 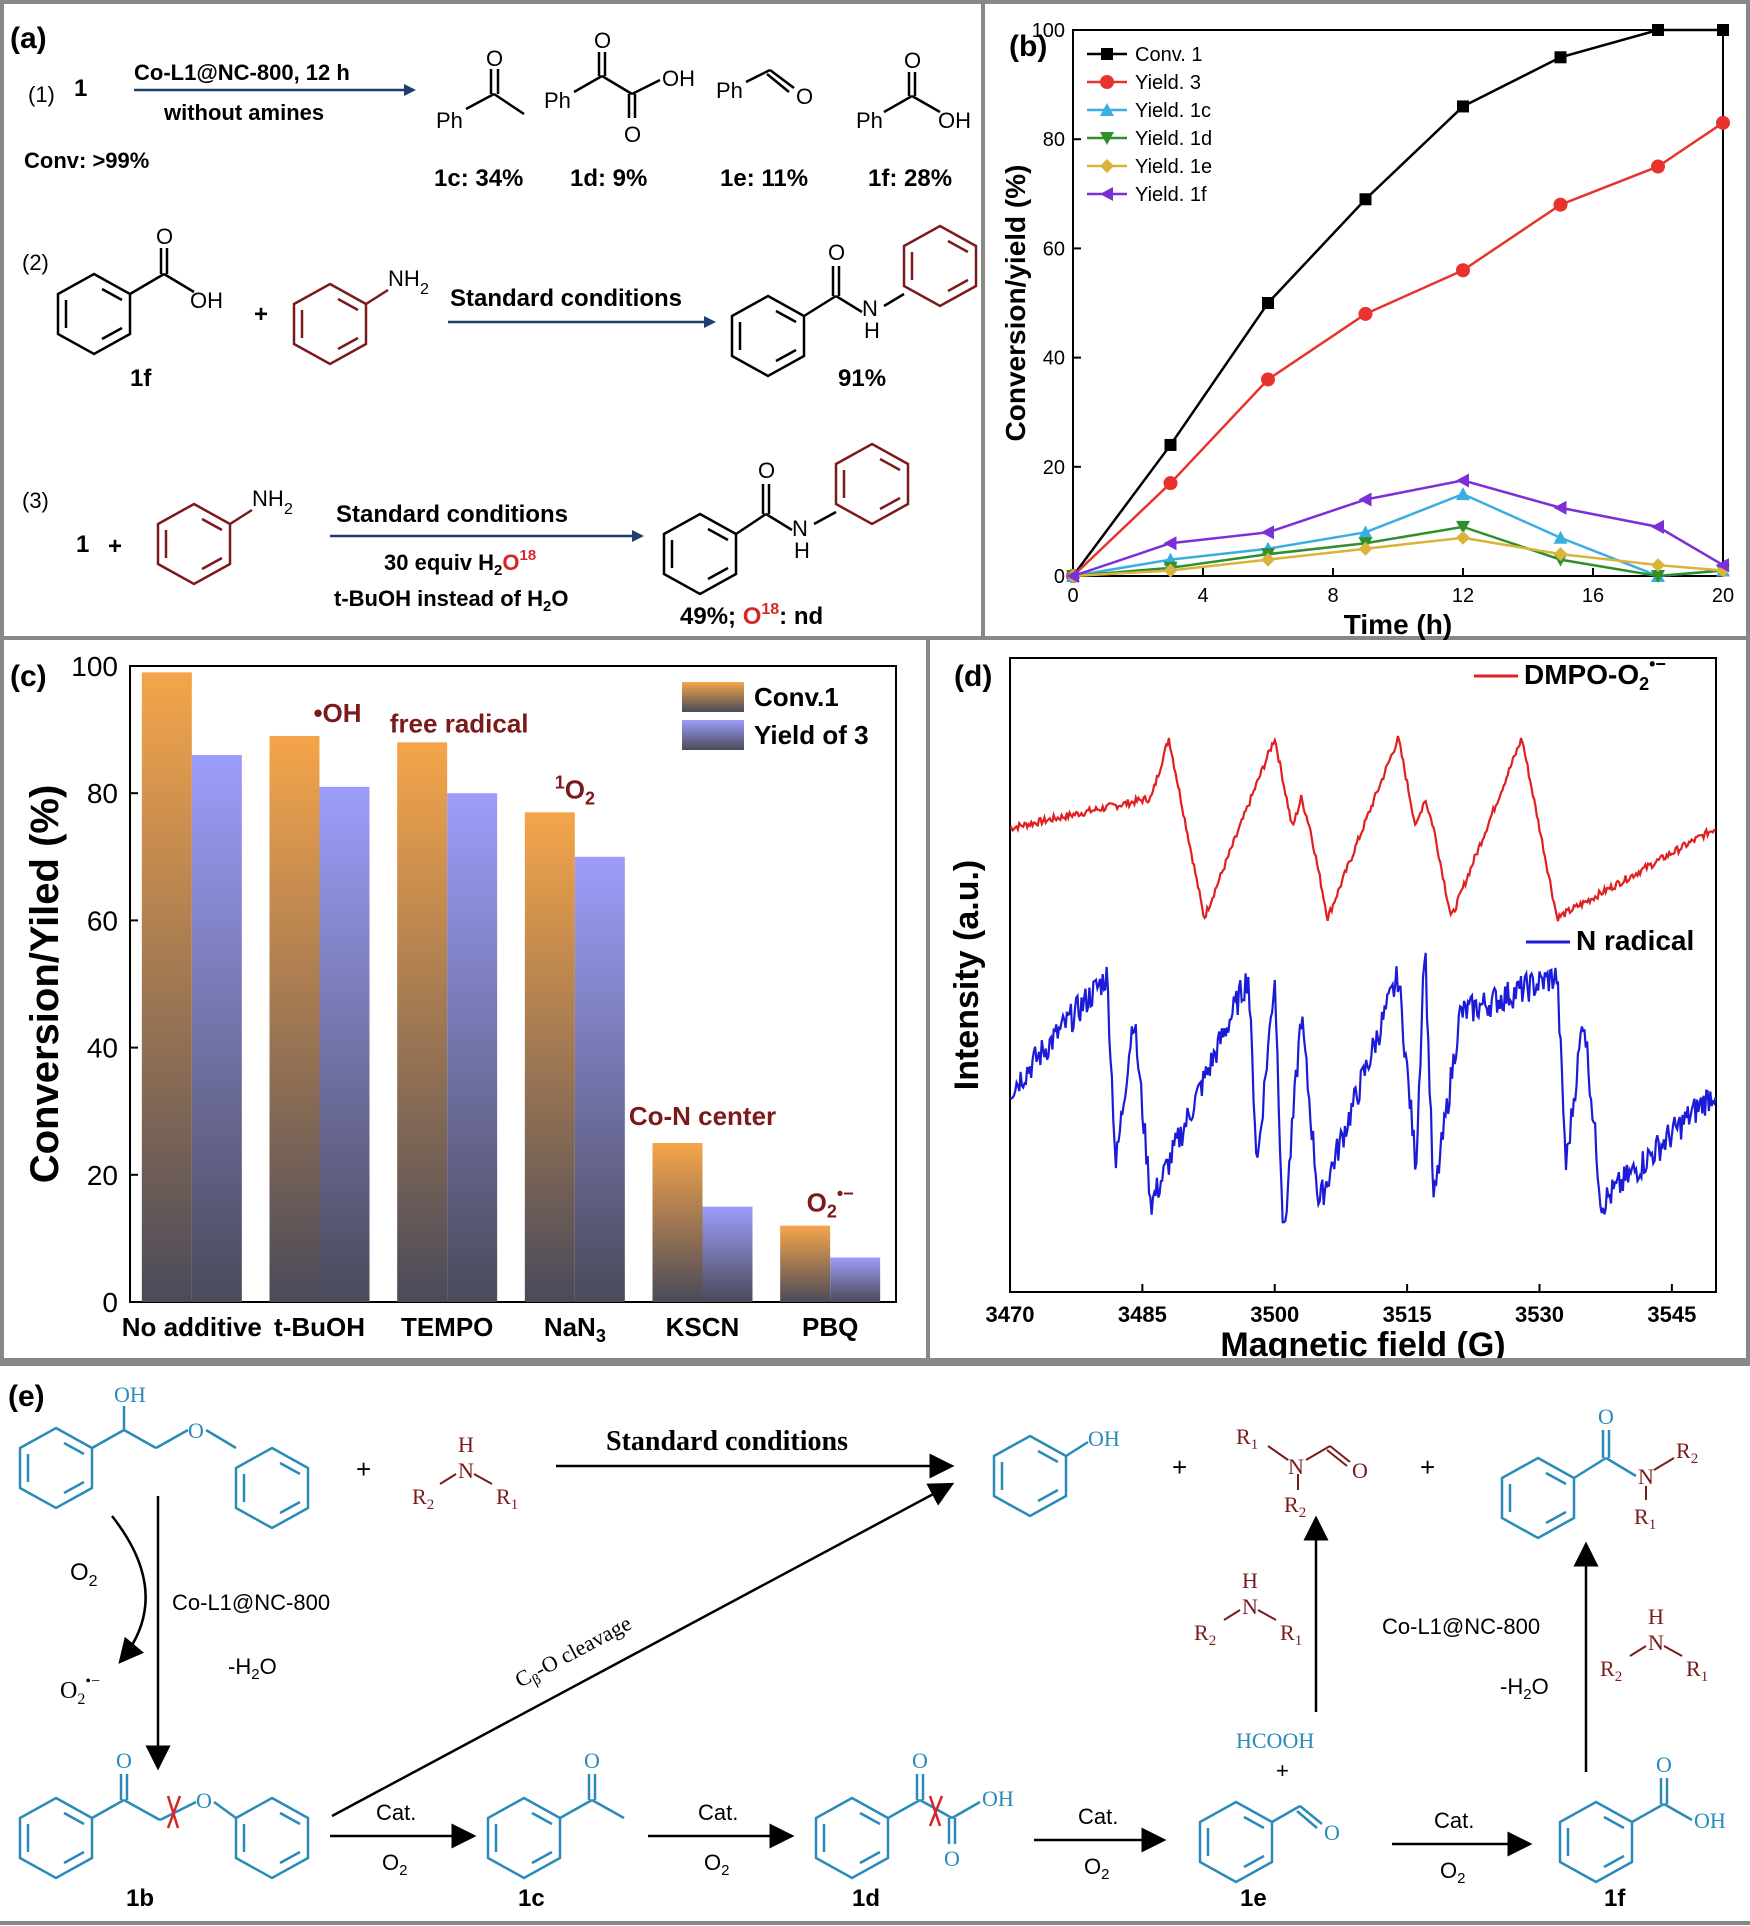 I want to click on aniline-structure-r3, so click(x=204, y=544).